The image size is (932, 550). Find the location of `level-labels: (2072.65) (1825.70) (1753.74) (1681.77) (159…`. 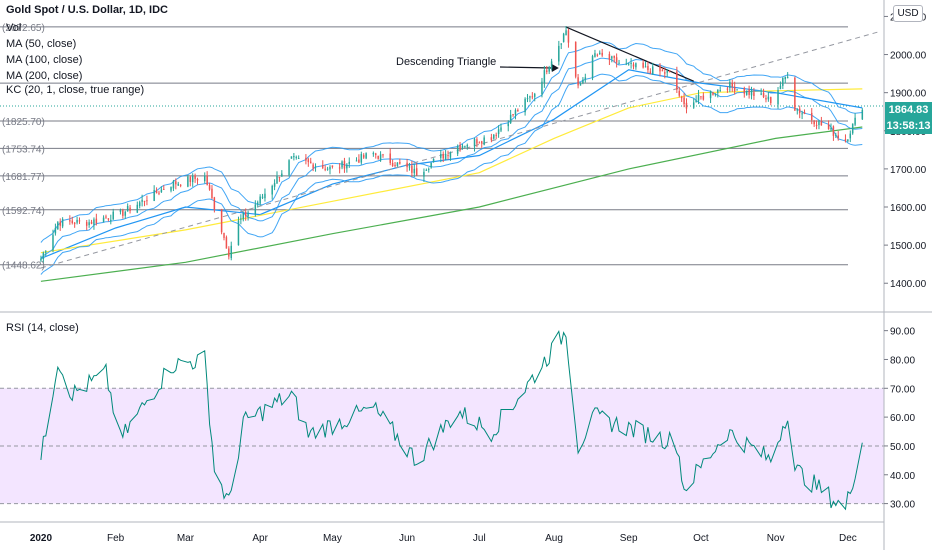

level-labels: (2072.65) (1825.70) (1753.74) (1681.77) (159… is located at coordinates (23, 147).